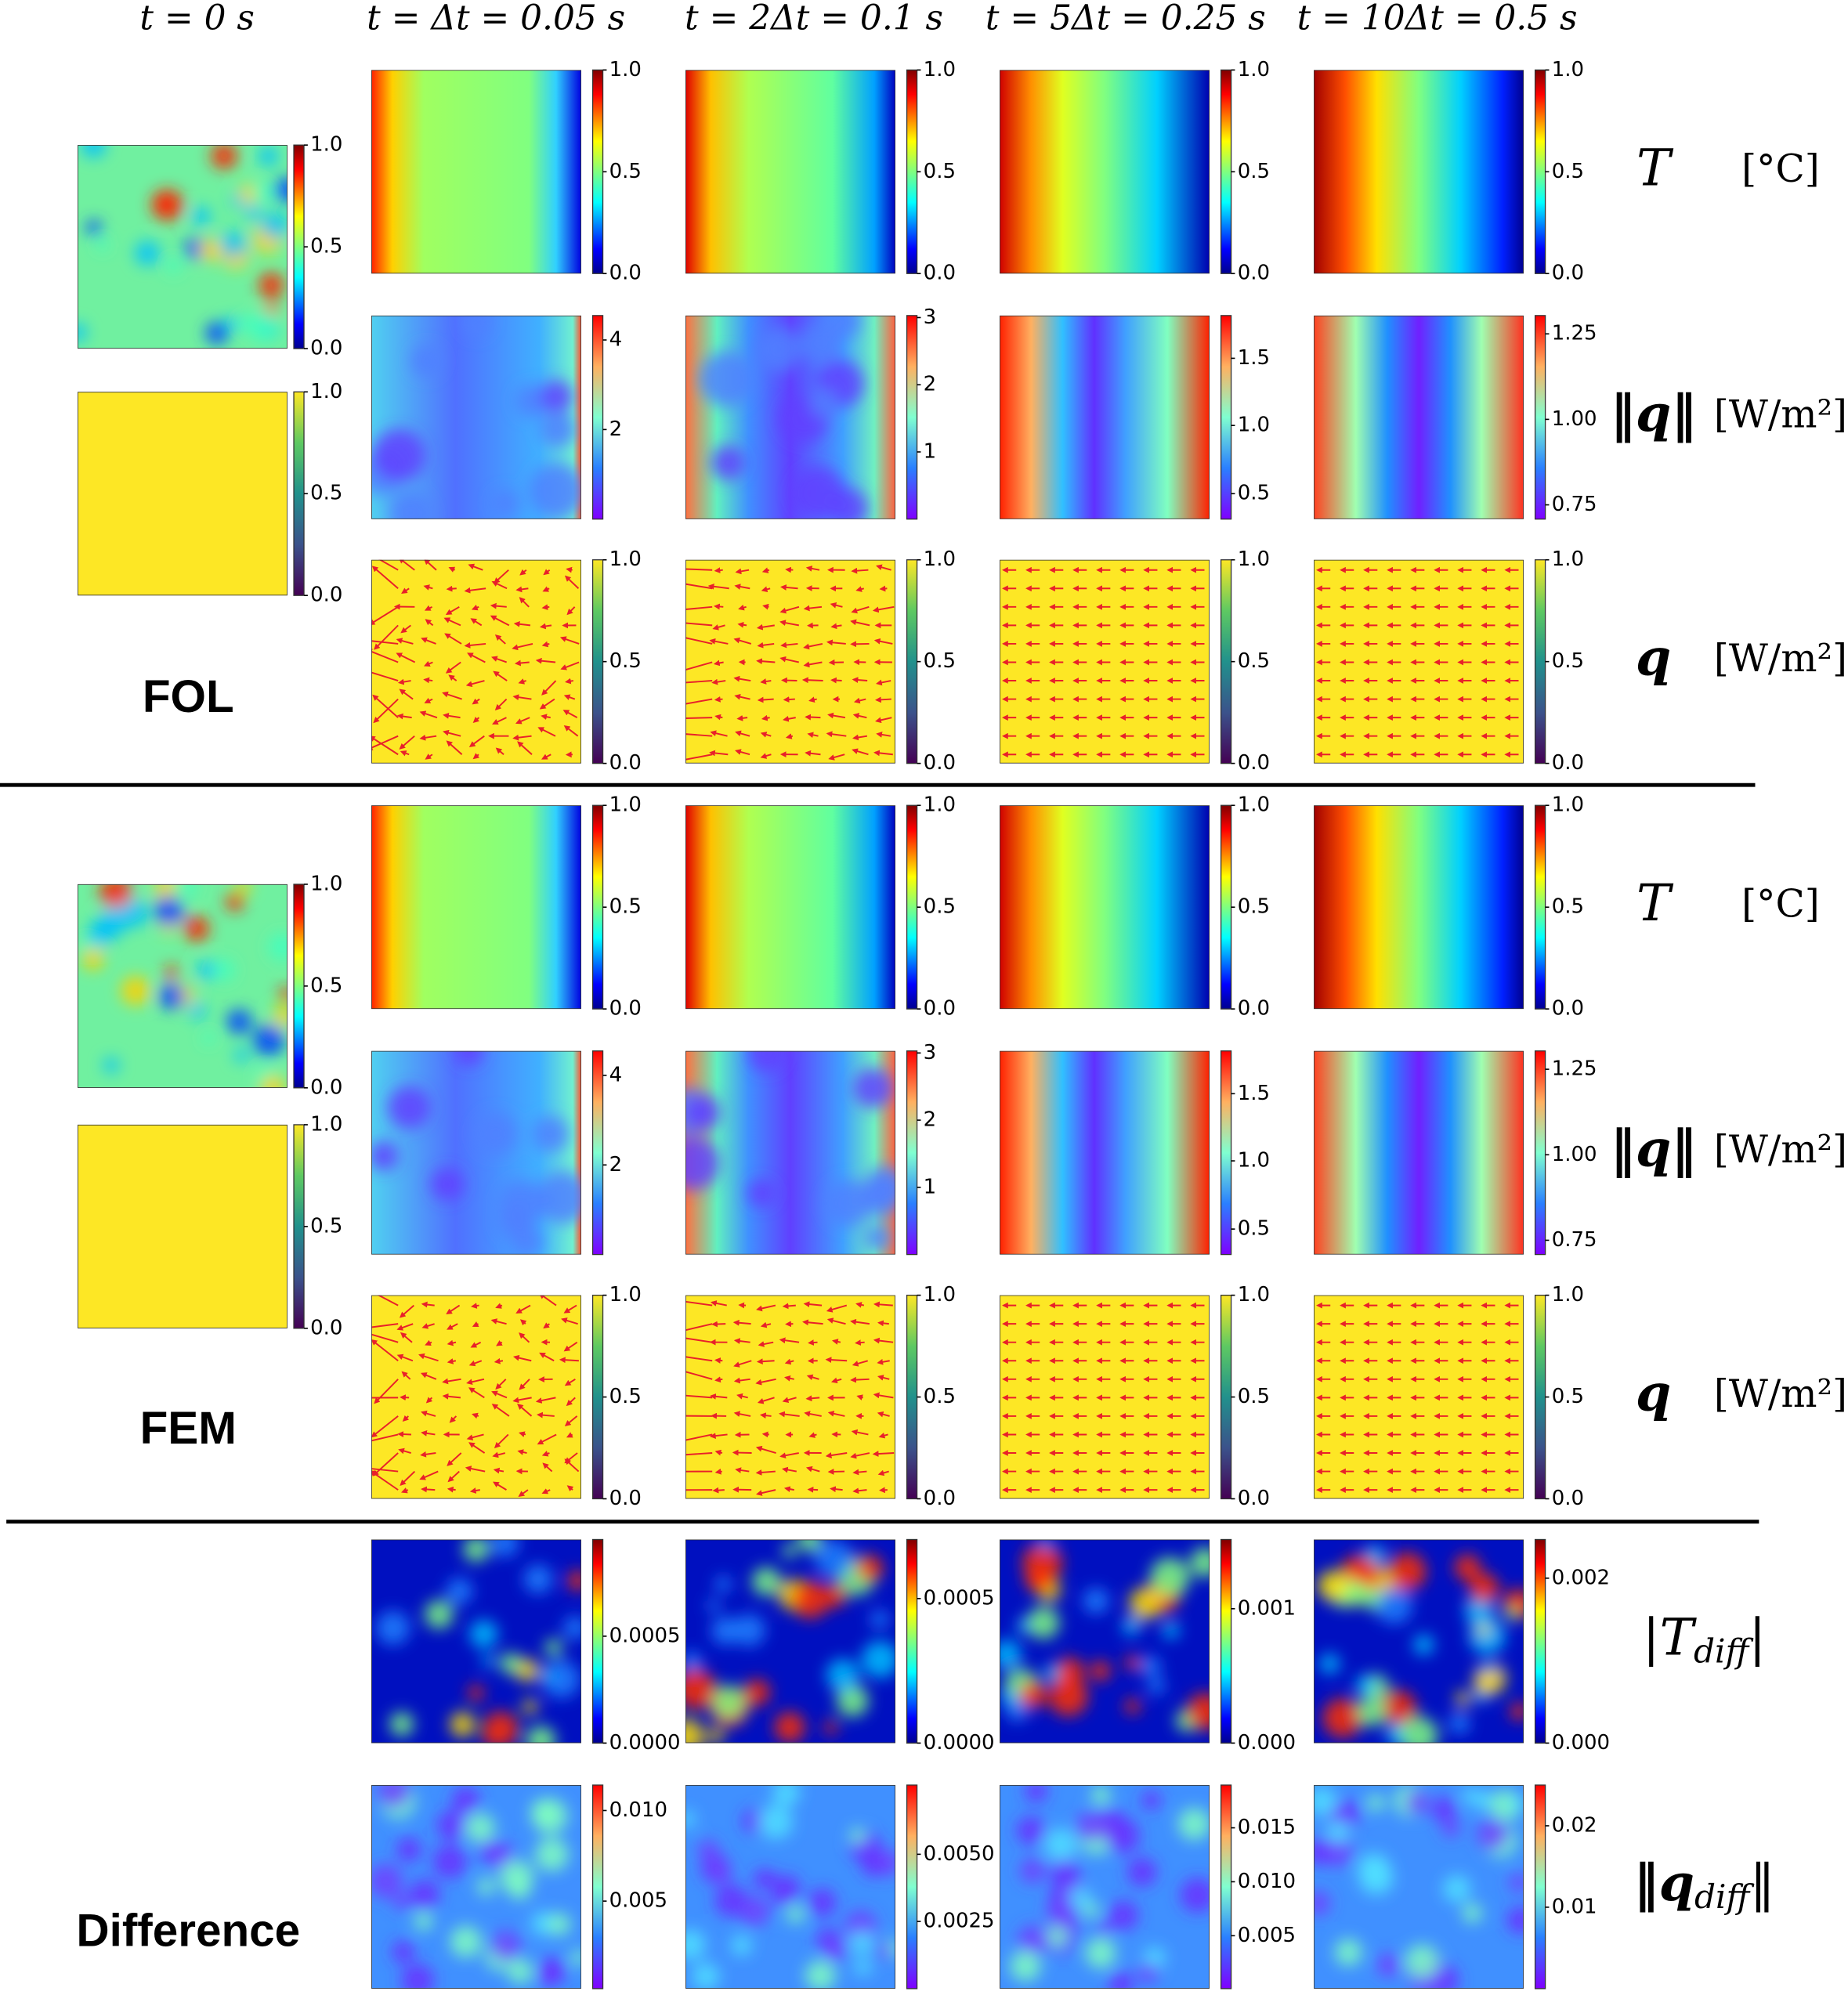 The width and height of the screenshot is (1848, 1995). I want to click on row-symbol: ‖q, so click(1663, 1883).